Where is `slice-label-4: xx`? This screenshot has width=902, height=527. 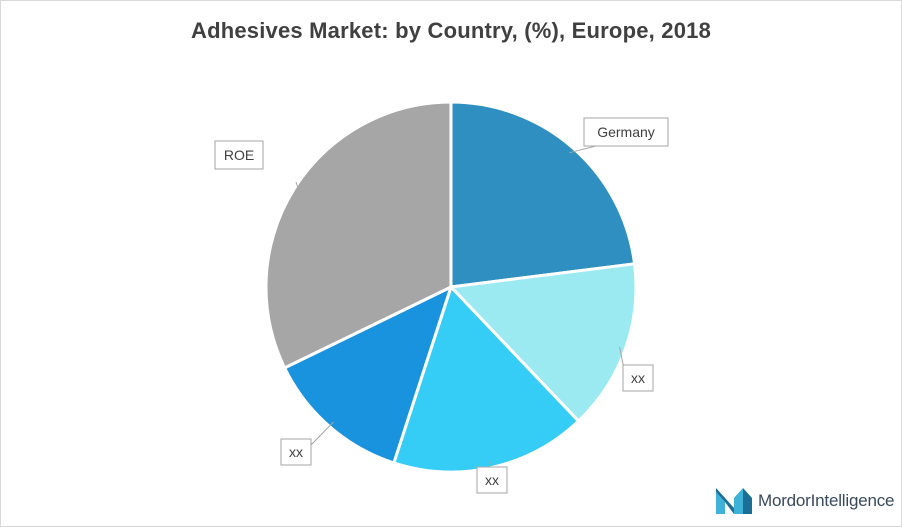 slice-label-4: xx is located at coordinates (296, 452).